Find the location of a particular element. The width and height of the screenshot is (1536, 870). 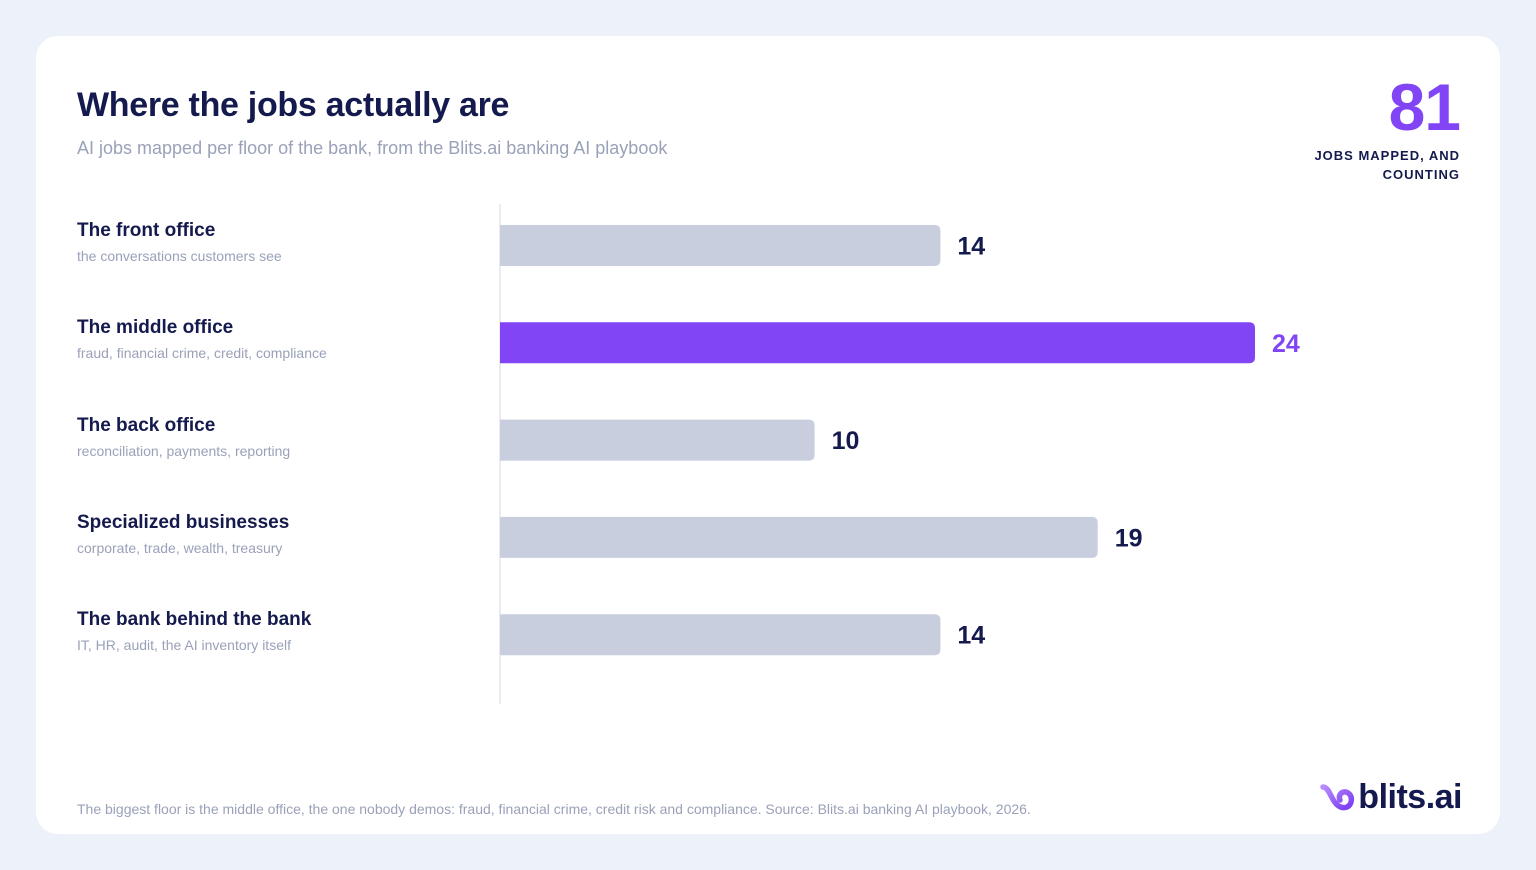

total-stat-caption: JOBS MAPPED, AND COUNTING is located at coordinates (1387, 165).